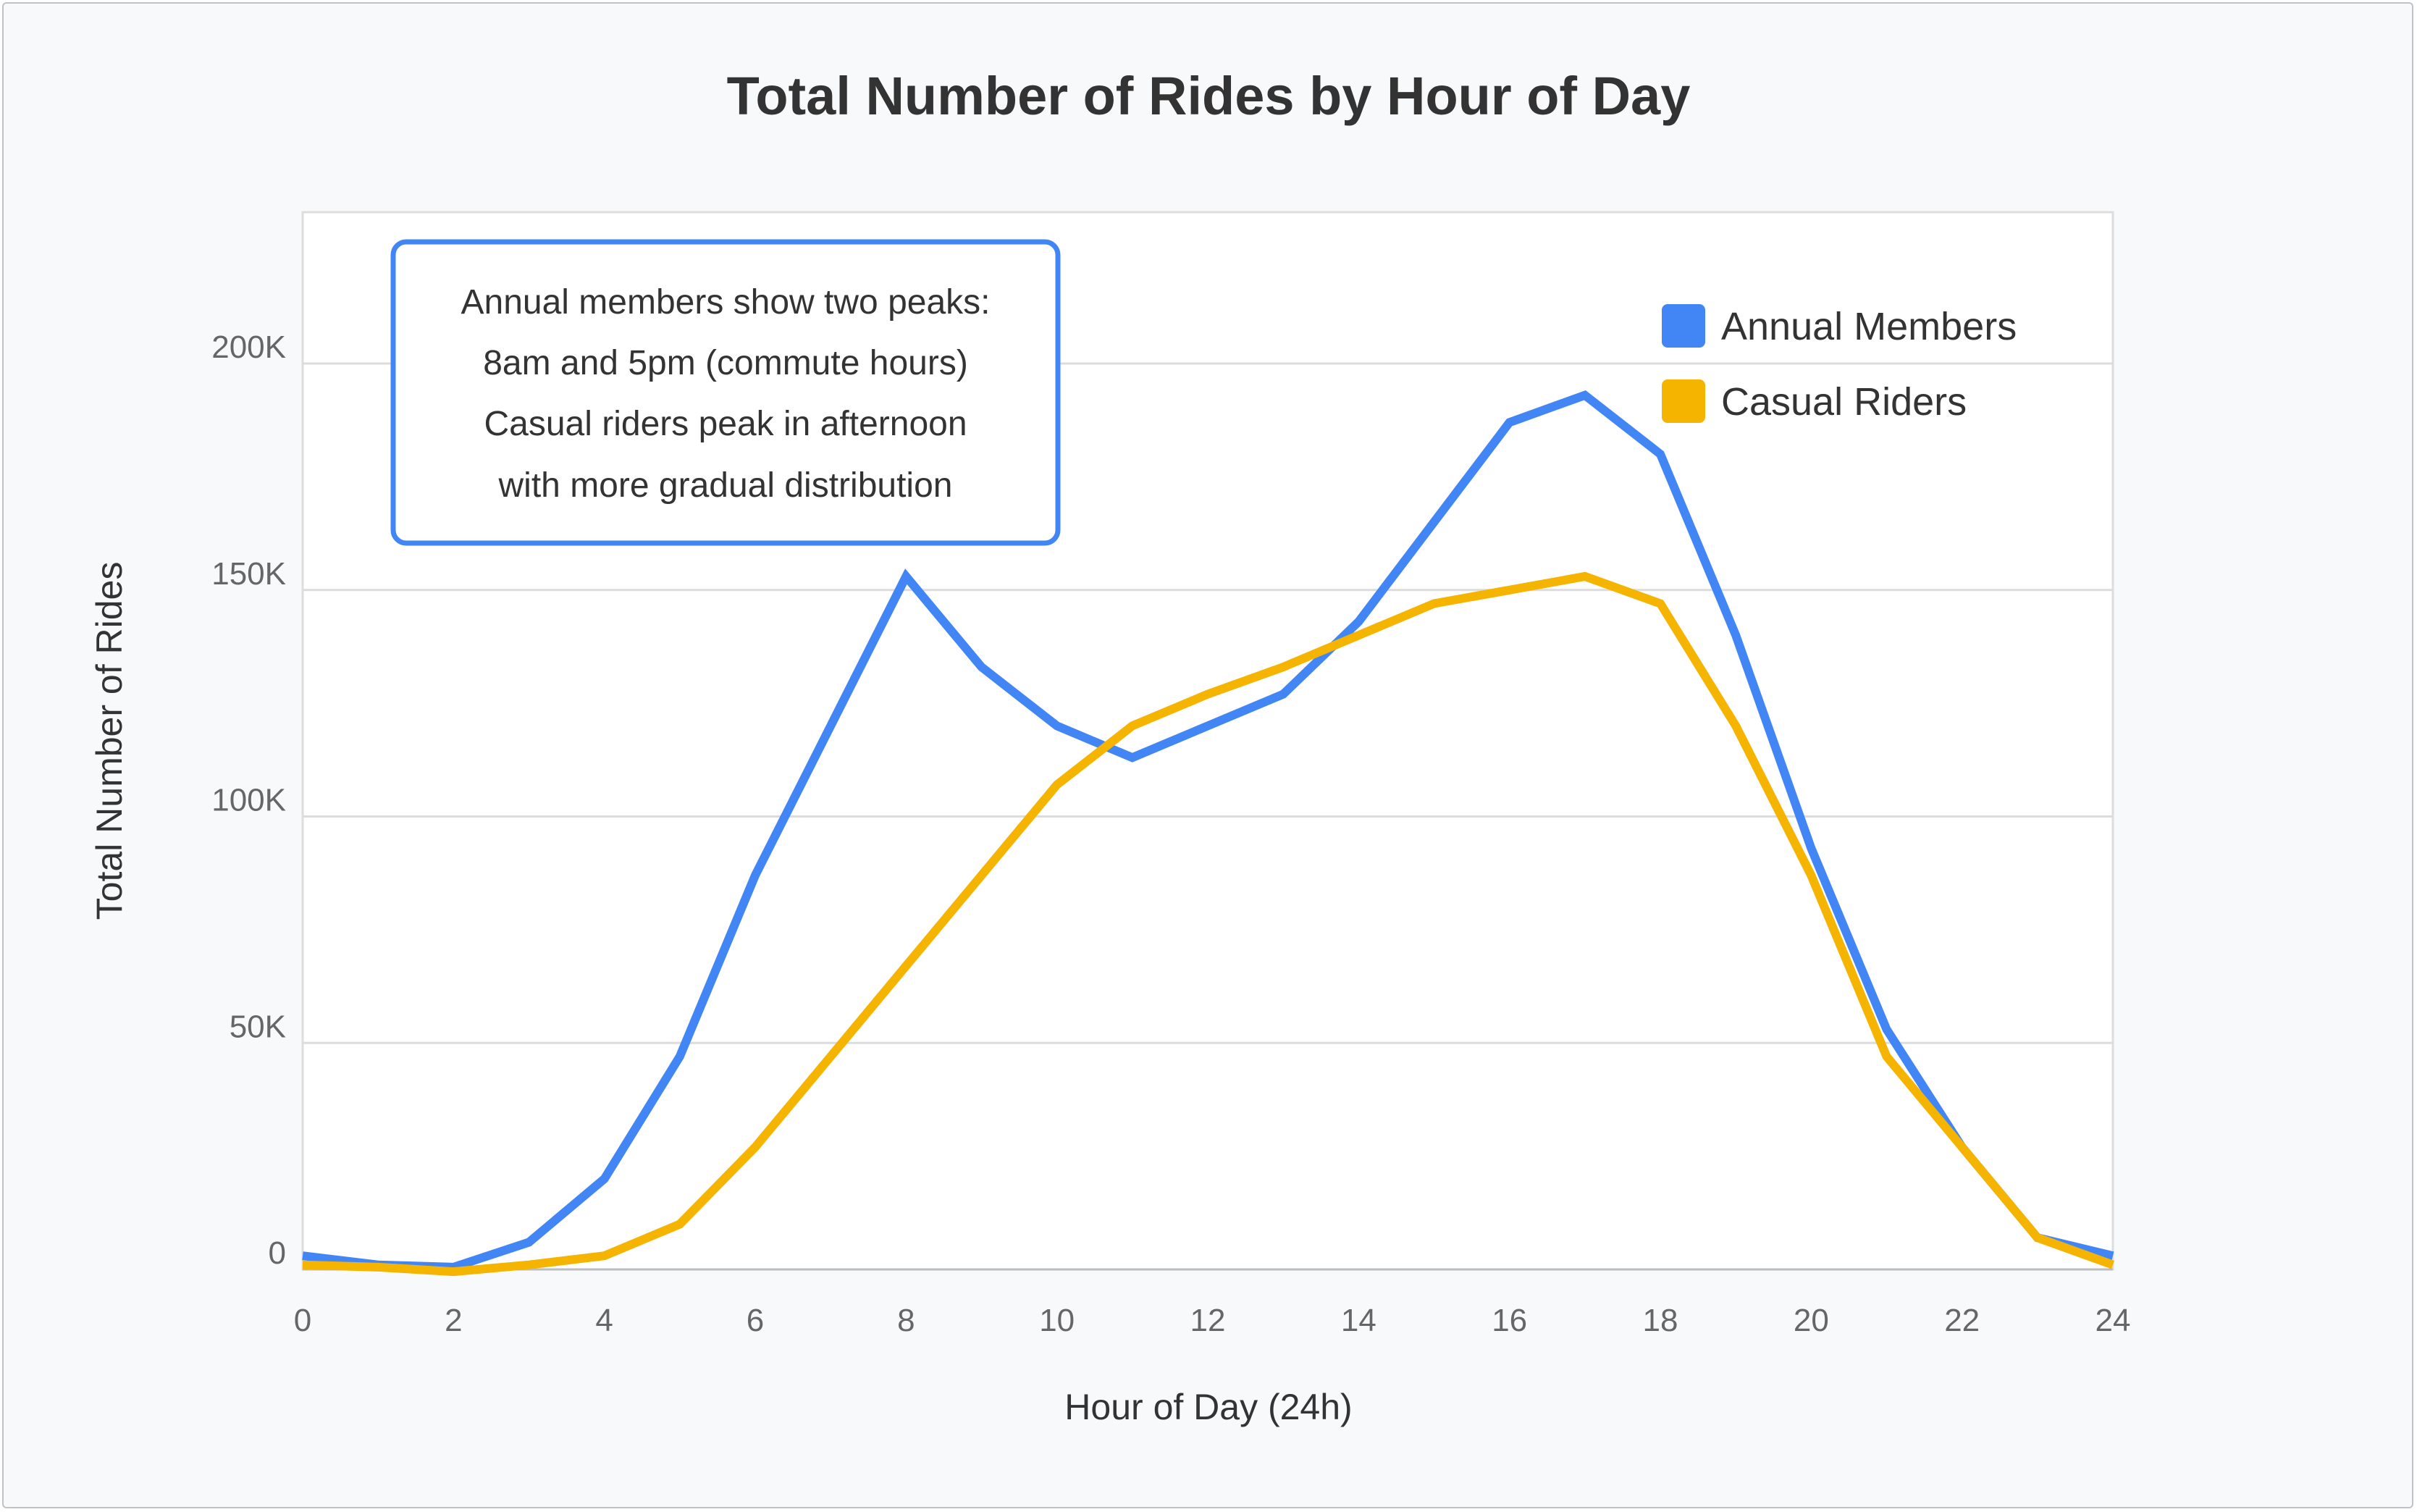  I want to click on x-tick-label: 2, so click(453, 1320).